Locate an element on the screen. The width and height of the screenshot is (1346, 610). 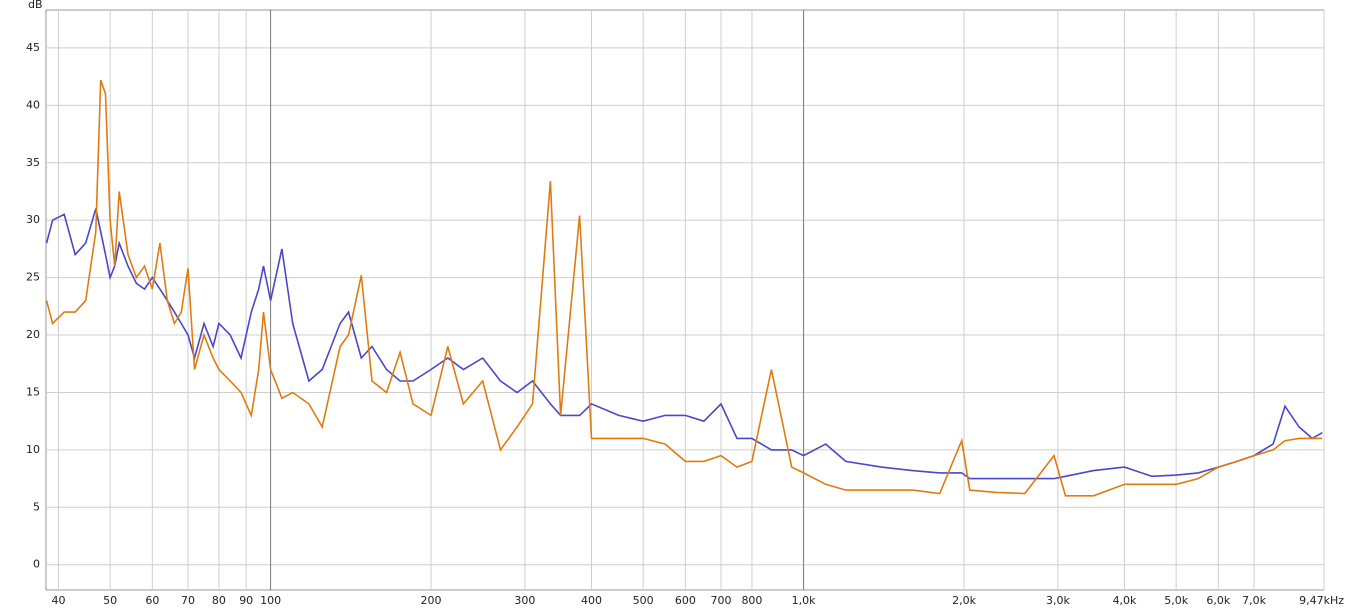
x-tick-label: 500 is located at coordinates (643, 600).